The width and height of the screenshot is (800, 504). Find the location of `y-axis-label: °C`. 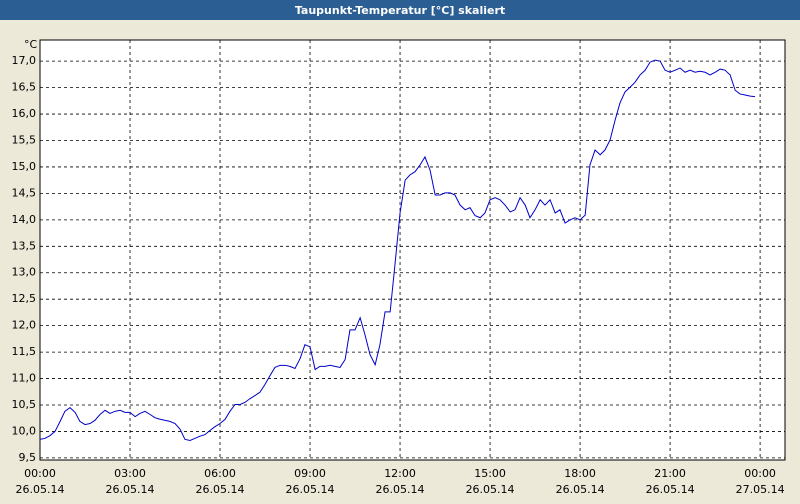

y-axis-label: °C is located at coordinates (31, 44).